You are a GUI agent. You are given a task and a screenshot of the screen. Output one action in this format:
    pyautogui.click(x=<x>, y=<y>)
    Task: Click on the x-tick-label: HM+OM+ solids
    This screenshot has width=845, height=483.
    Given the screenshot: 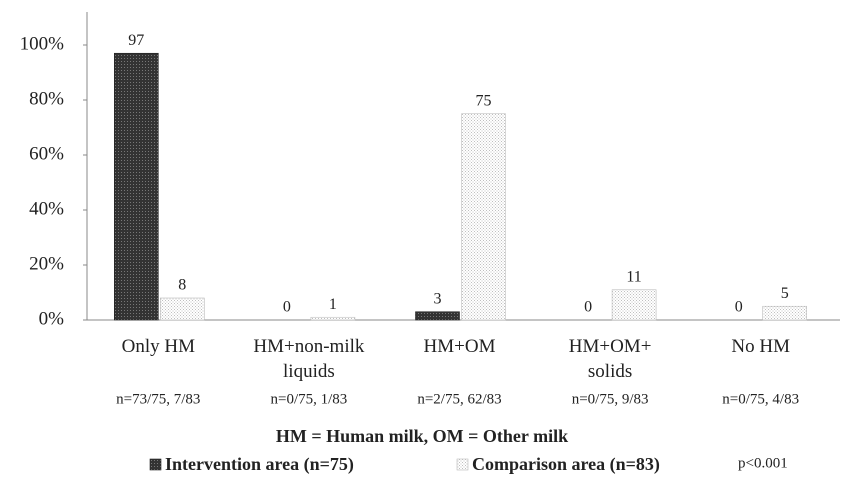 What is the action you would take?
    pyautogui.click(x=610, y=359)
    